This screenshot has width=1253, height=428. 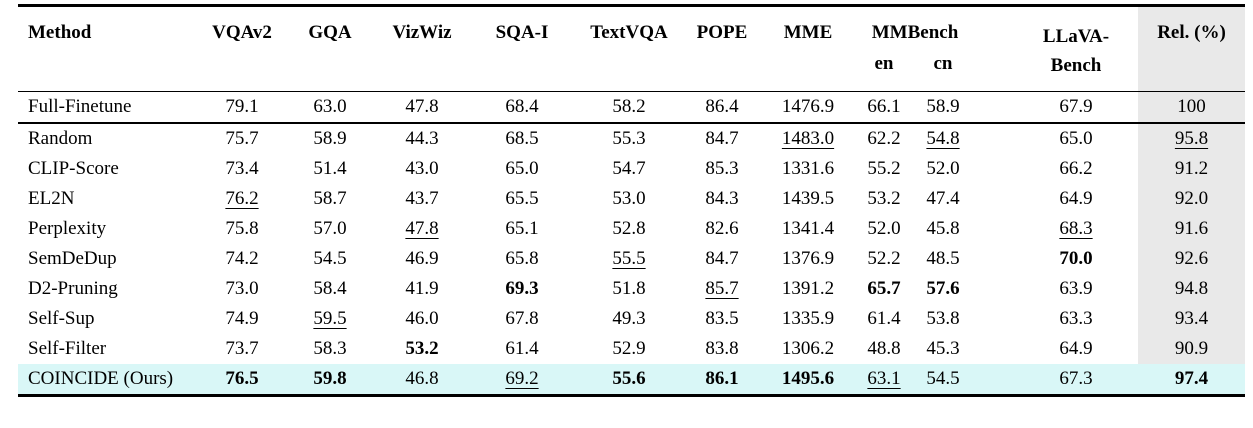 I want to click on cell-vizwiz: 46.0, so click(x=422, y=319).